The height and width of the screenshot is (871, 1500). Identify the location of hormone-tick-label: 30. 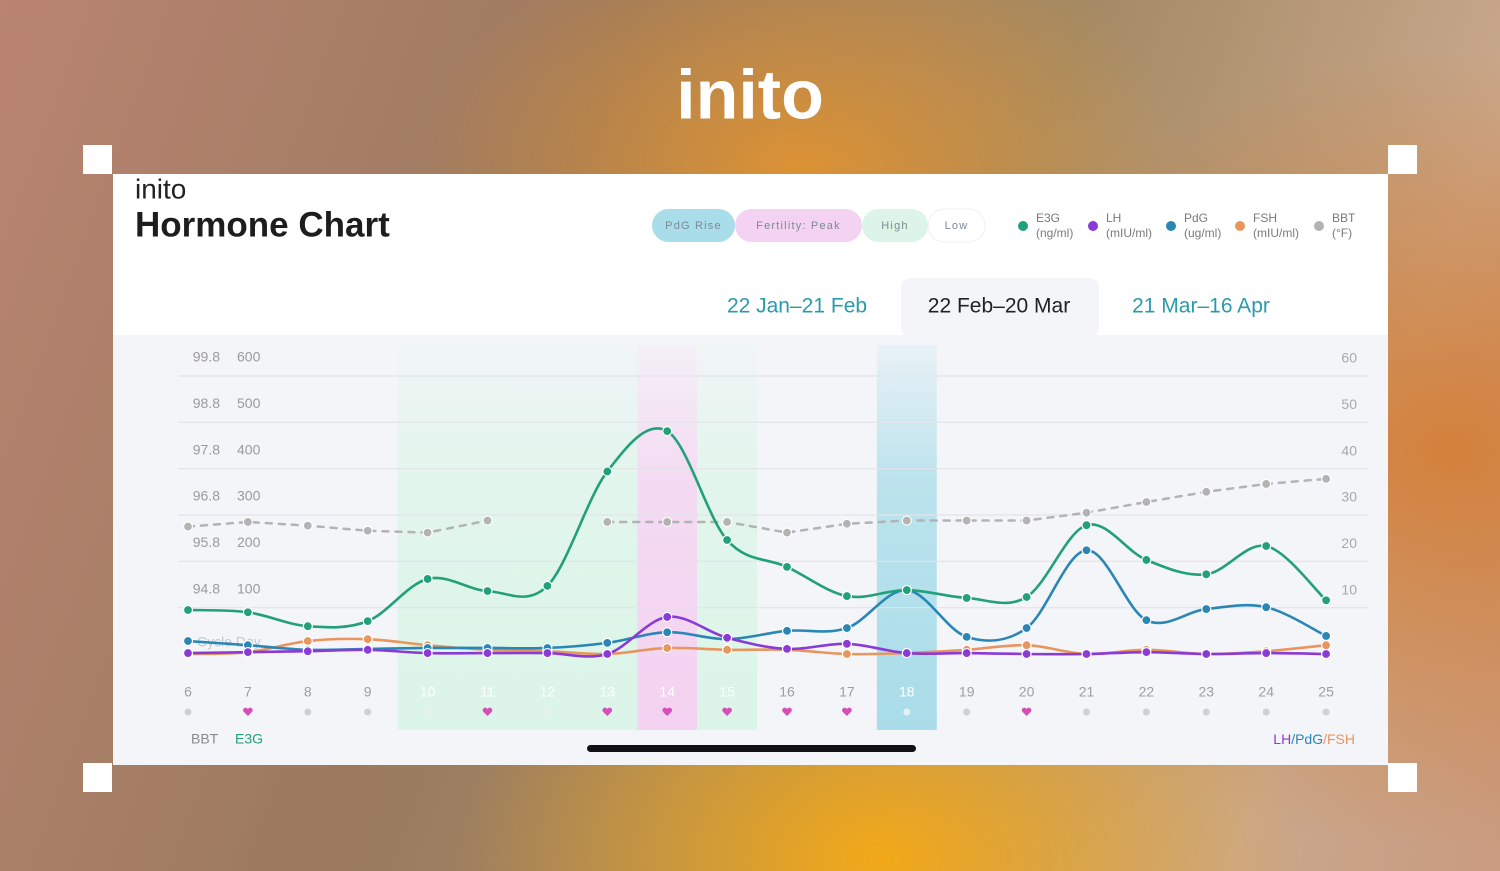
(1349, 497).